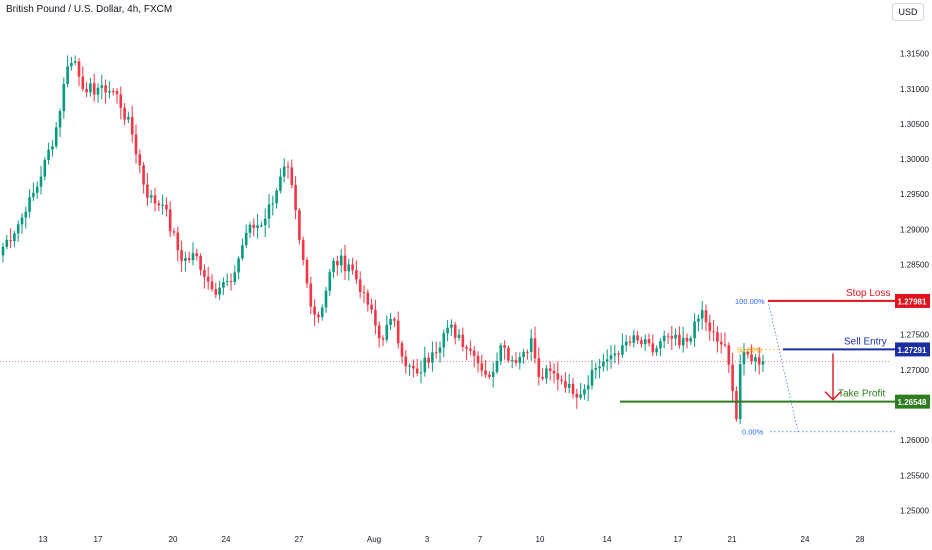 This screenshot has width=932, height=550. What do you see at coordinates (912, 402) in the screenshot?
I see `take-profit-price-text: 1.26548` at bounding box center [912, 402].